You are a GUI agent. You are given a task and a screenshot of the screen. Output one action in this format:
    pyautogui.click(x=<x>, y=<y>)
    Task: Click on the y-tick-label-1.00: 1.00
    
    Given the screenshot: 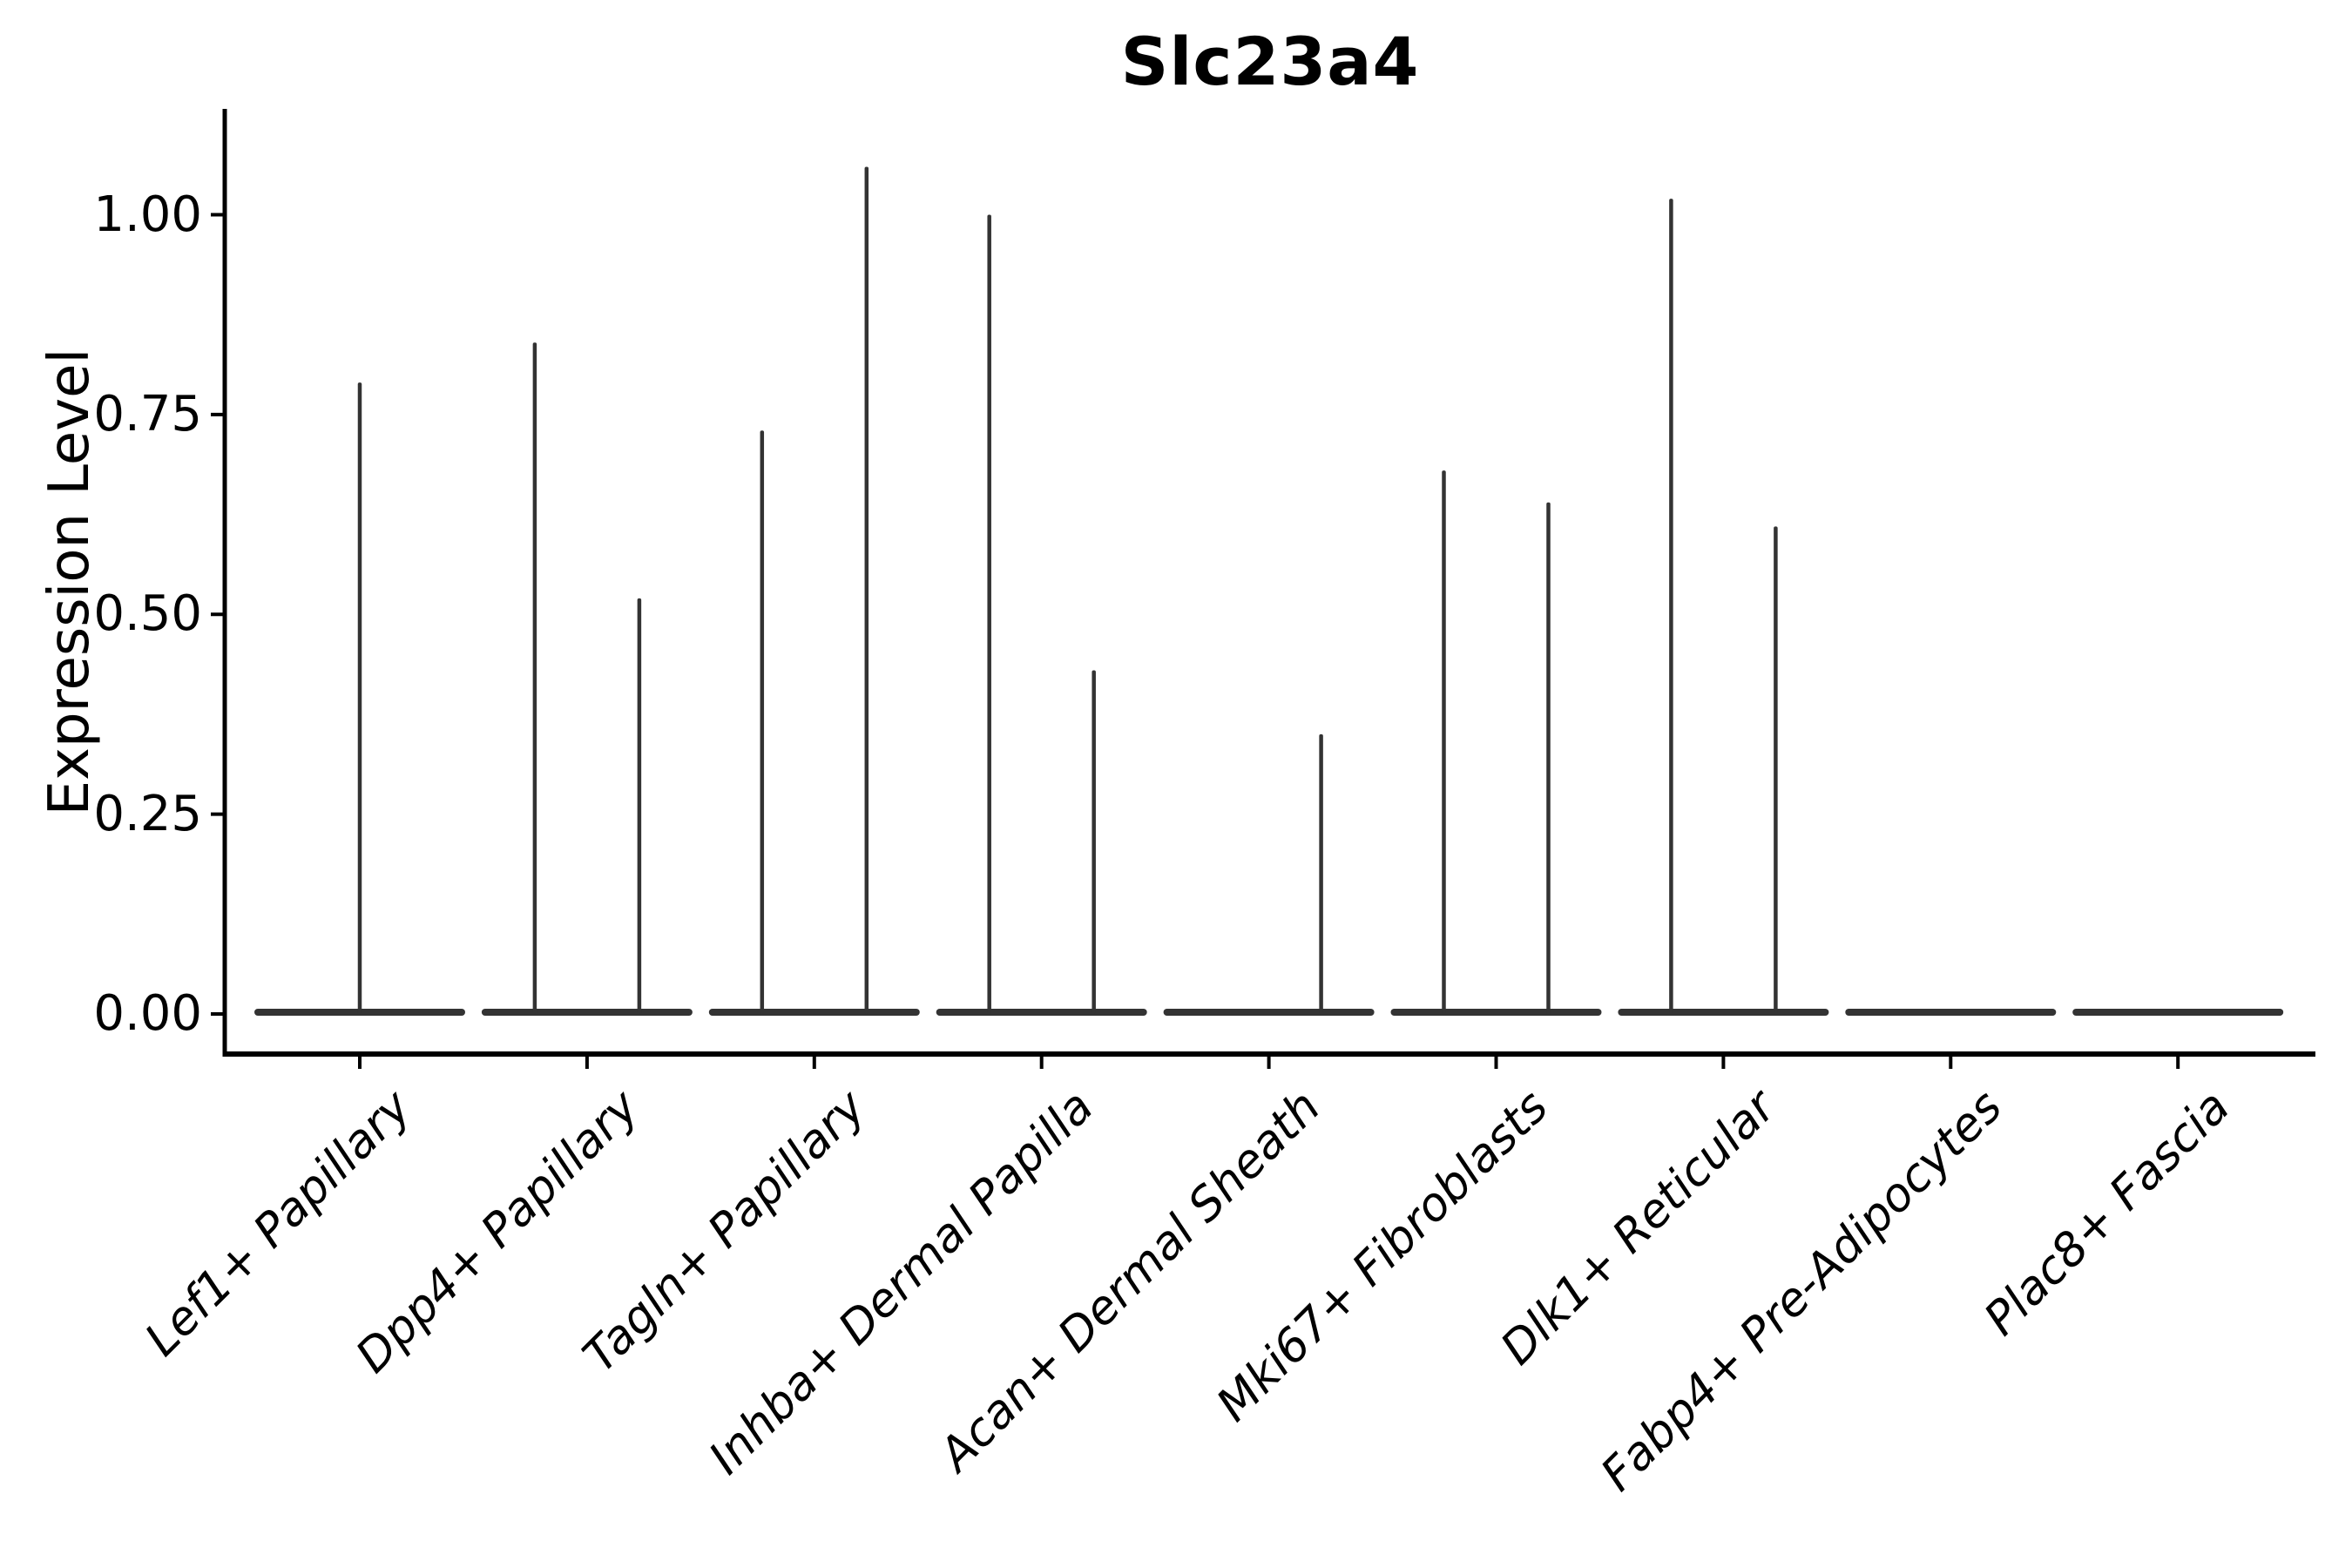 What is the action you would take?
    pyautogui.click(x=147, y=215)
    